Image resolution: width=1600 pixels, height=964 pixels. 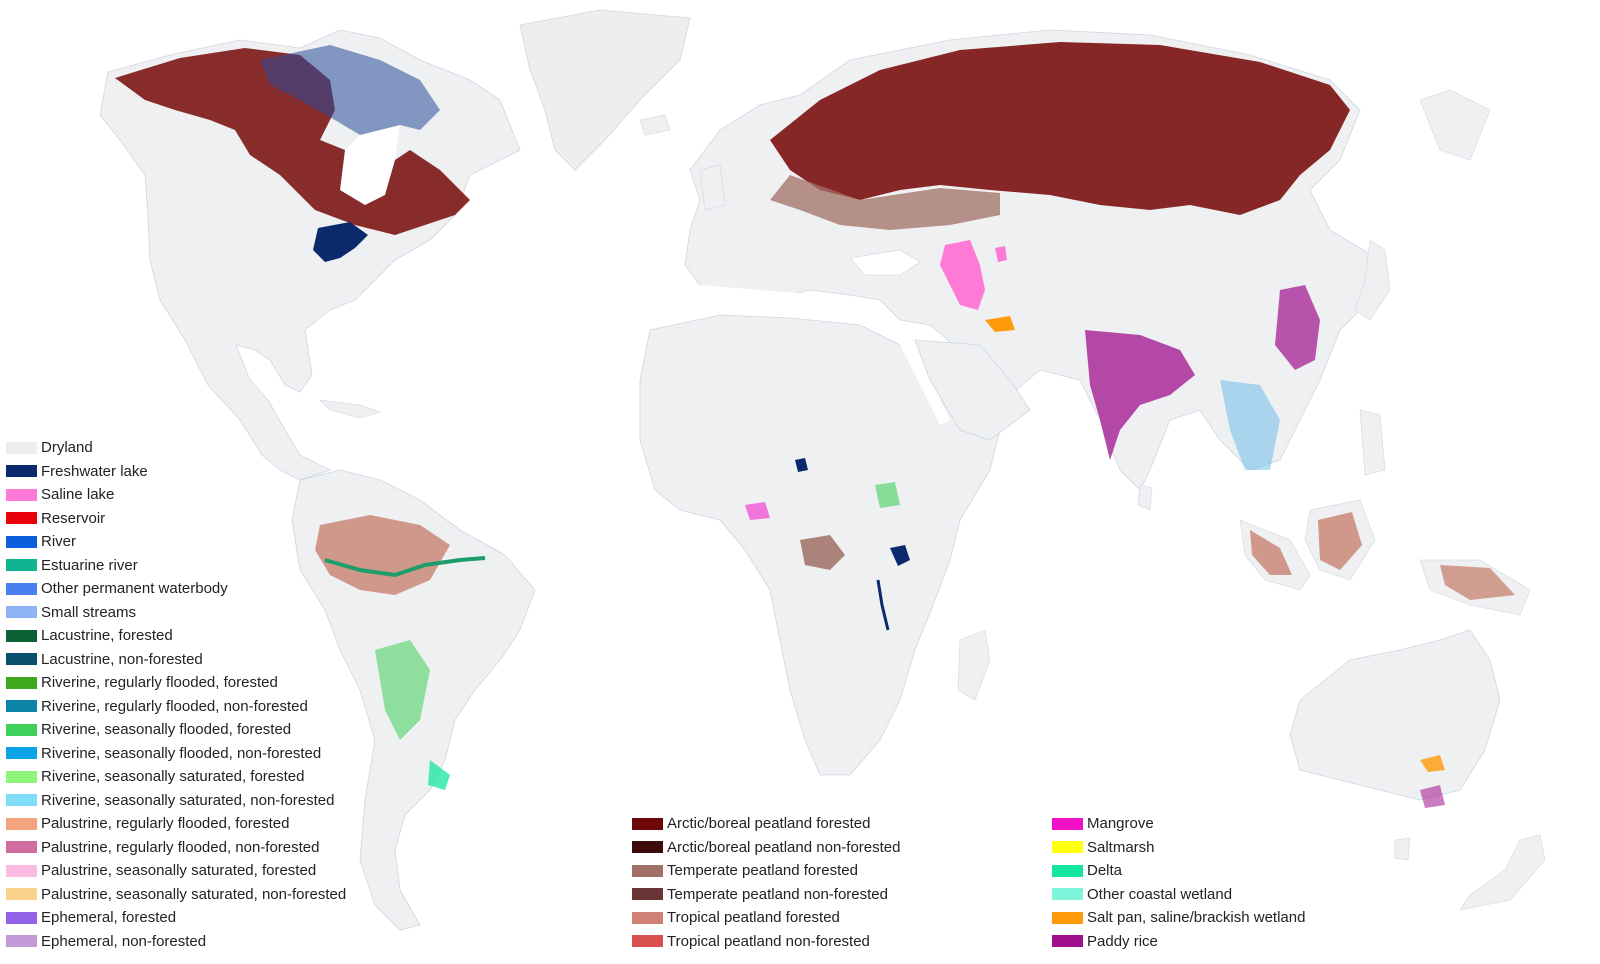 What do you see at coordinates (59, 542) in the screenshot?
I see `legend-label: River` at bounding box center [59, 542].